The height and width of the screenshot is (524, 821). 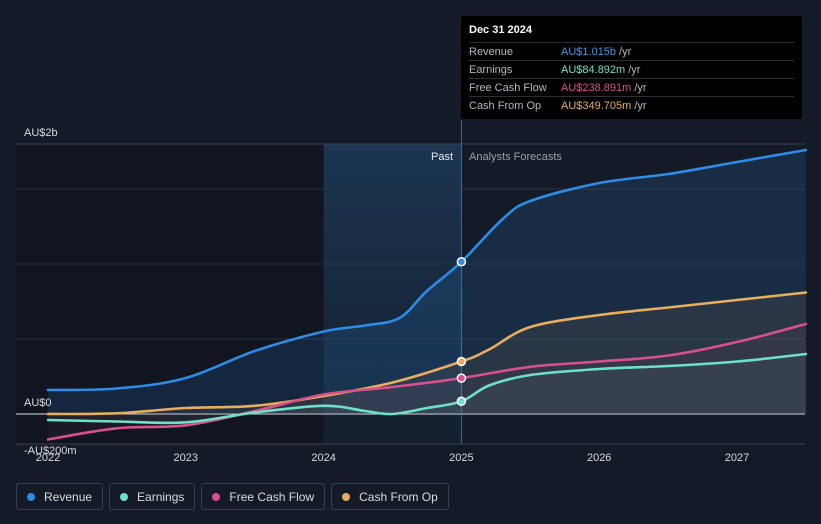 I want to click on legend-label: Cash From Op, so click(x=398, y=496).